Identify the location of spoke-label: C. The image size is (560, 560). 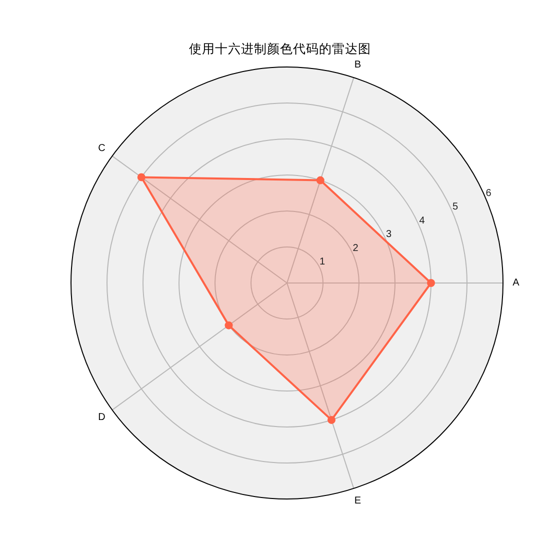
(102, 148).